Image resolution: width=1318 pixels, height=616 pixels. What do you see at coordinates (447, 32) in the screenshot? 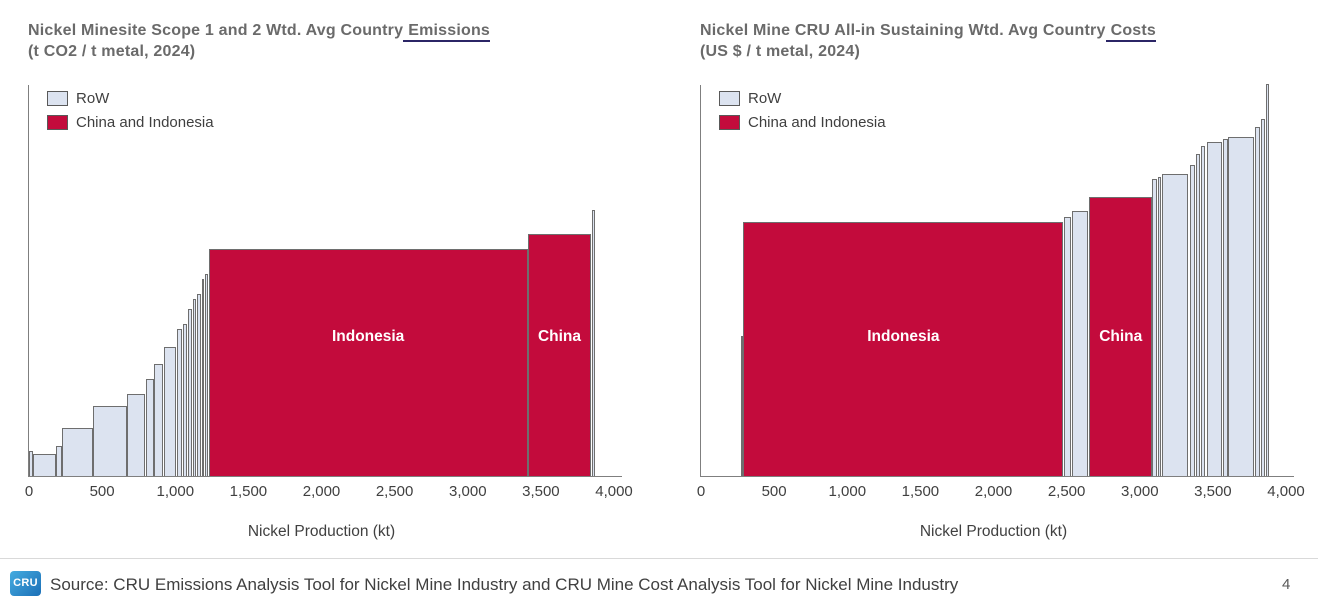
I see `emissions-title-underlined-word: Emissions` at bounding box center [447, 32].